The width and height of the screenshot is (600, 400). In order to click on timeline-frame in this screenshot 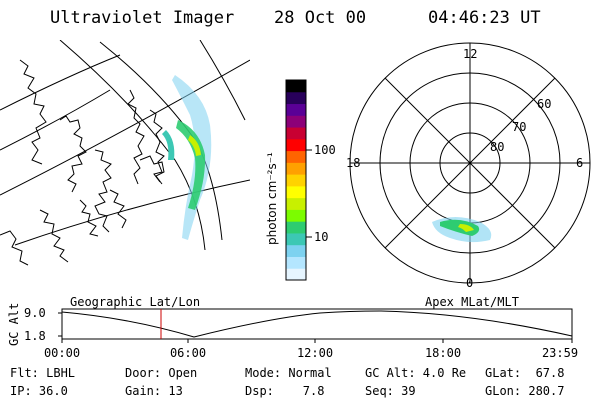, I will do `click(317, 324)`.